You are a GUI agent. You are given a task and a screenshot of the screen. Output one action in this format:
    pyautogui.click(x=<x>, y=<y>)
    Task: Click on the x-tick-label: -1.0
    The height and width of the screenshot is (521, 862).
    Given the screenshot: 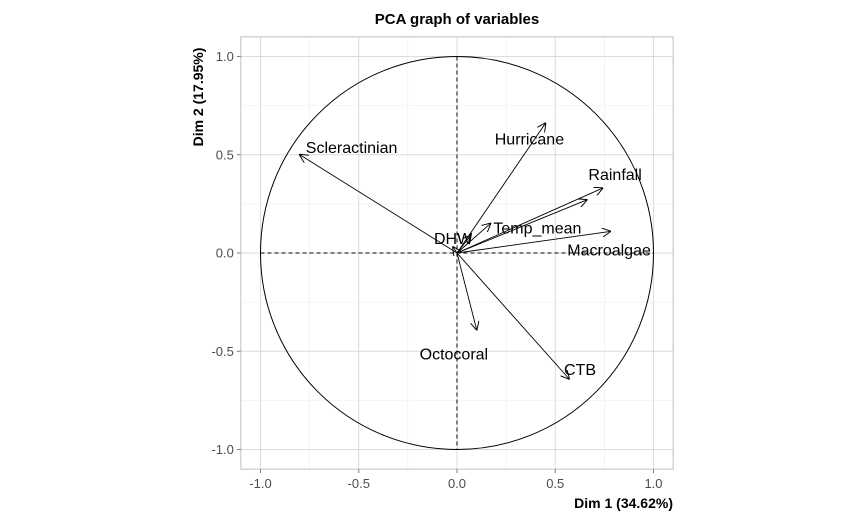 What is the action you would take?
    pyautogui.click(x=260, y=483)
    